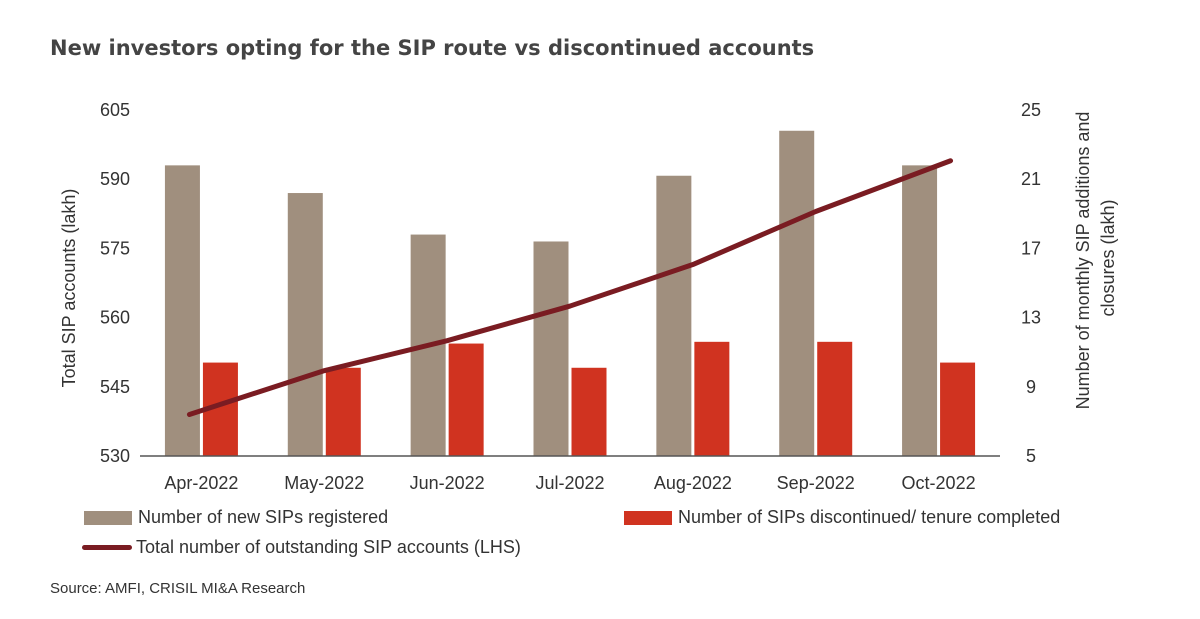 This screenshot has width=1200, height=619. I want to click on legend-swatch-new-sips, so click(108, 517).